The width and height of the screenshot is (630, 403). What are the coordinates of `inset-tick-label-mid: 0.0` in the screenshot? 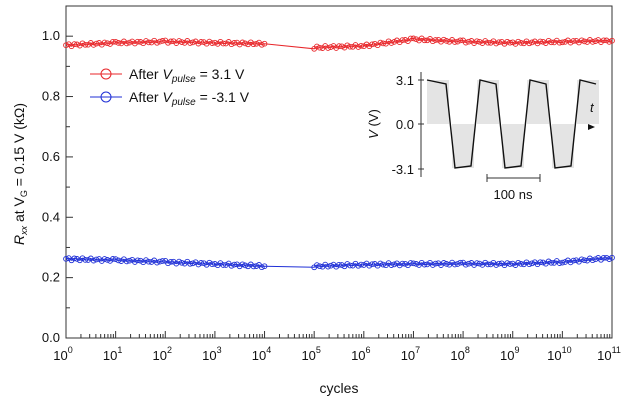 It's located at (405, 124).